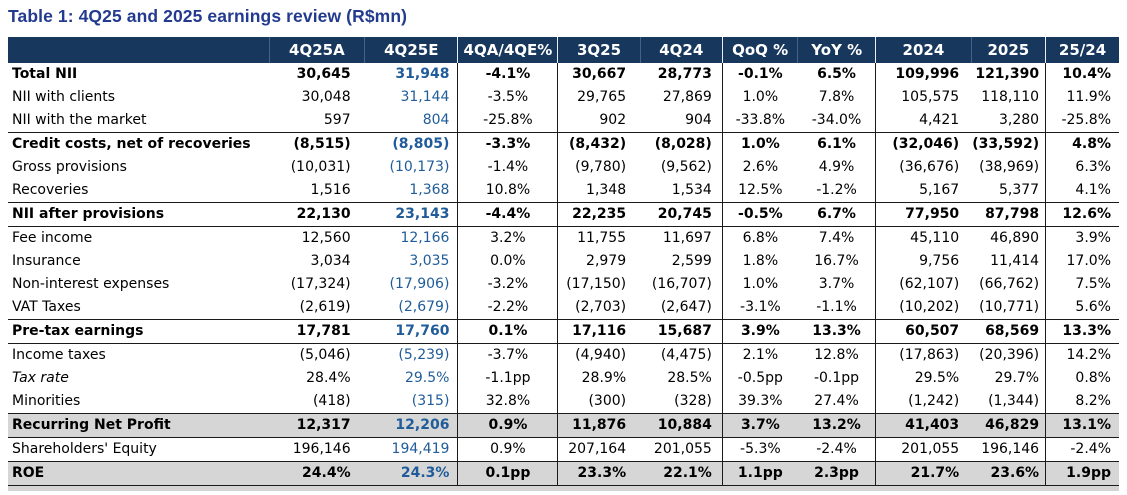 The image size is (1127, 495). I want to click on table-cell: (20,396), so click(1009, 355).